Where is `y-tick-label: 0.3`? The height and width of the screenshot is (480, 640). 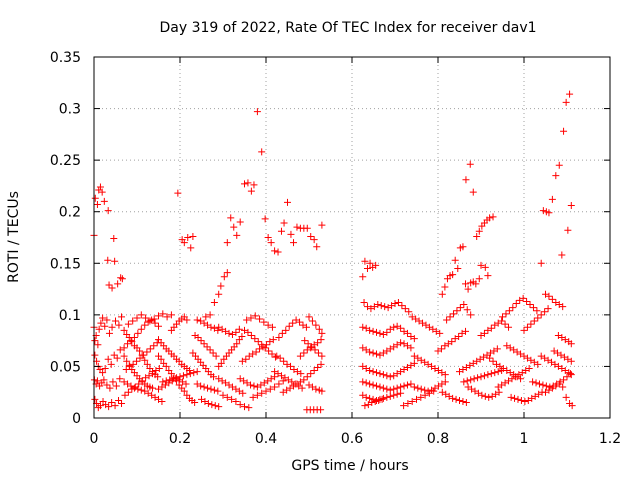 y-tick-label: 0.3 is located at coordinates (70, 110).